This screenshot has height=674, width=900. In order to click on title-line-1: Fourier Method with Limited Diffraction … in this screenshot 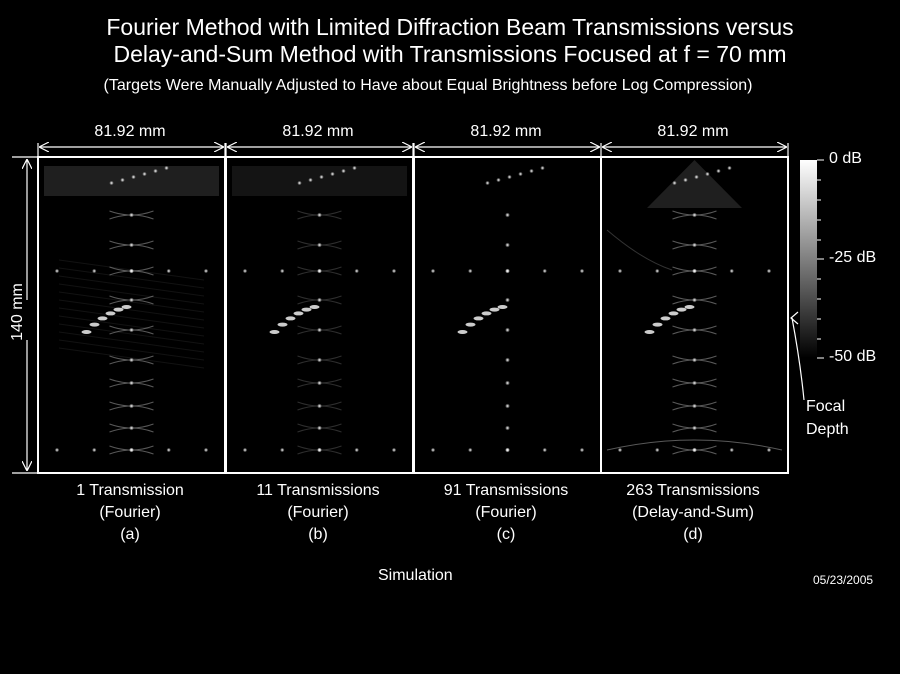, I will do `click(450, 27)`.